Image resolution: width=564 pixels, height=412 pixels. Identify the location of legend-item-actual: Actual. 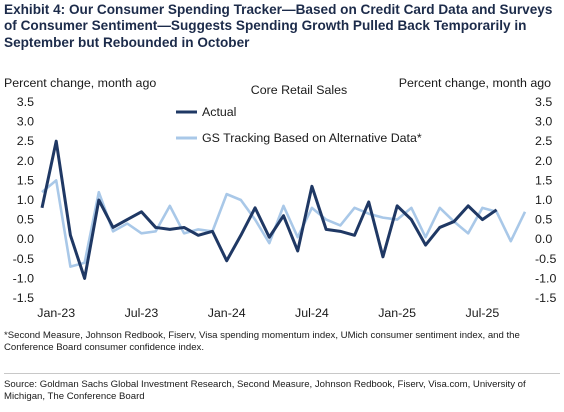
(206, 112).